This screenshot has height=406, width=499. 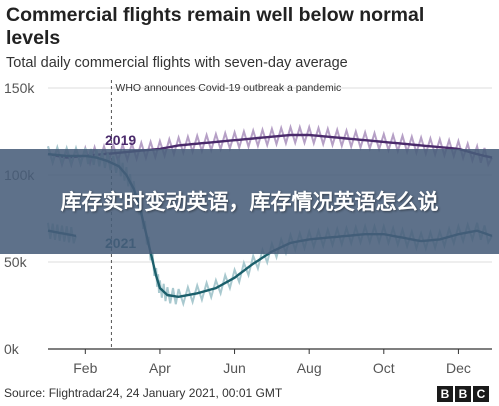 I want to click on x-tick-label: Feb, so click(x=85, y=368).